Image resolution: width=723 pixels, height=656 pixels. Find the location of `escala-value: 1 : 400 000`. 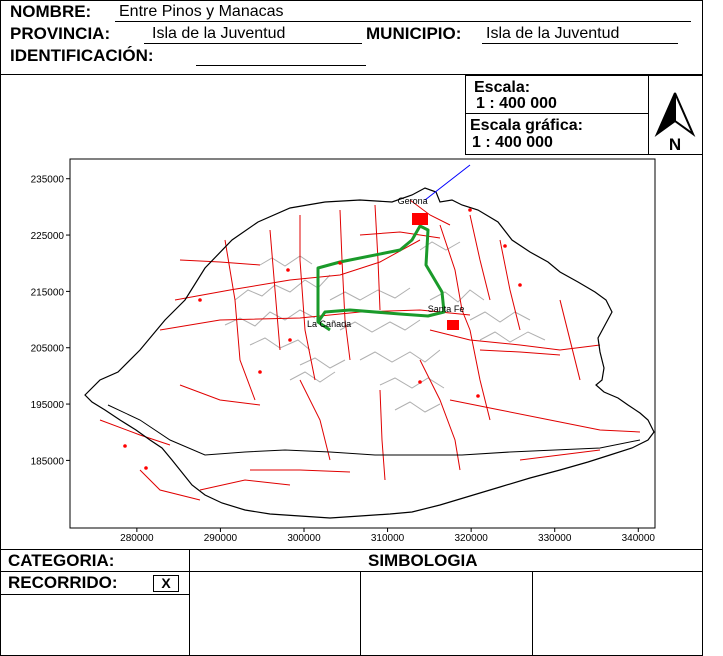

escala-value: 1 : 400 000 is located at coordinates (516, 103).